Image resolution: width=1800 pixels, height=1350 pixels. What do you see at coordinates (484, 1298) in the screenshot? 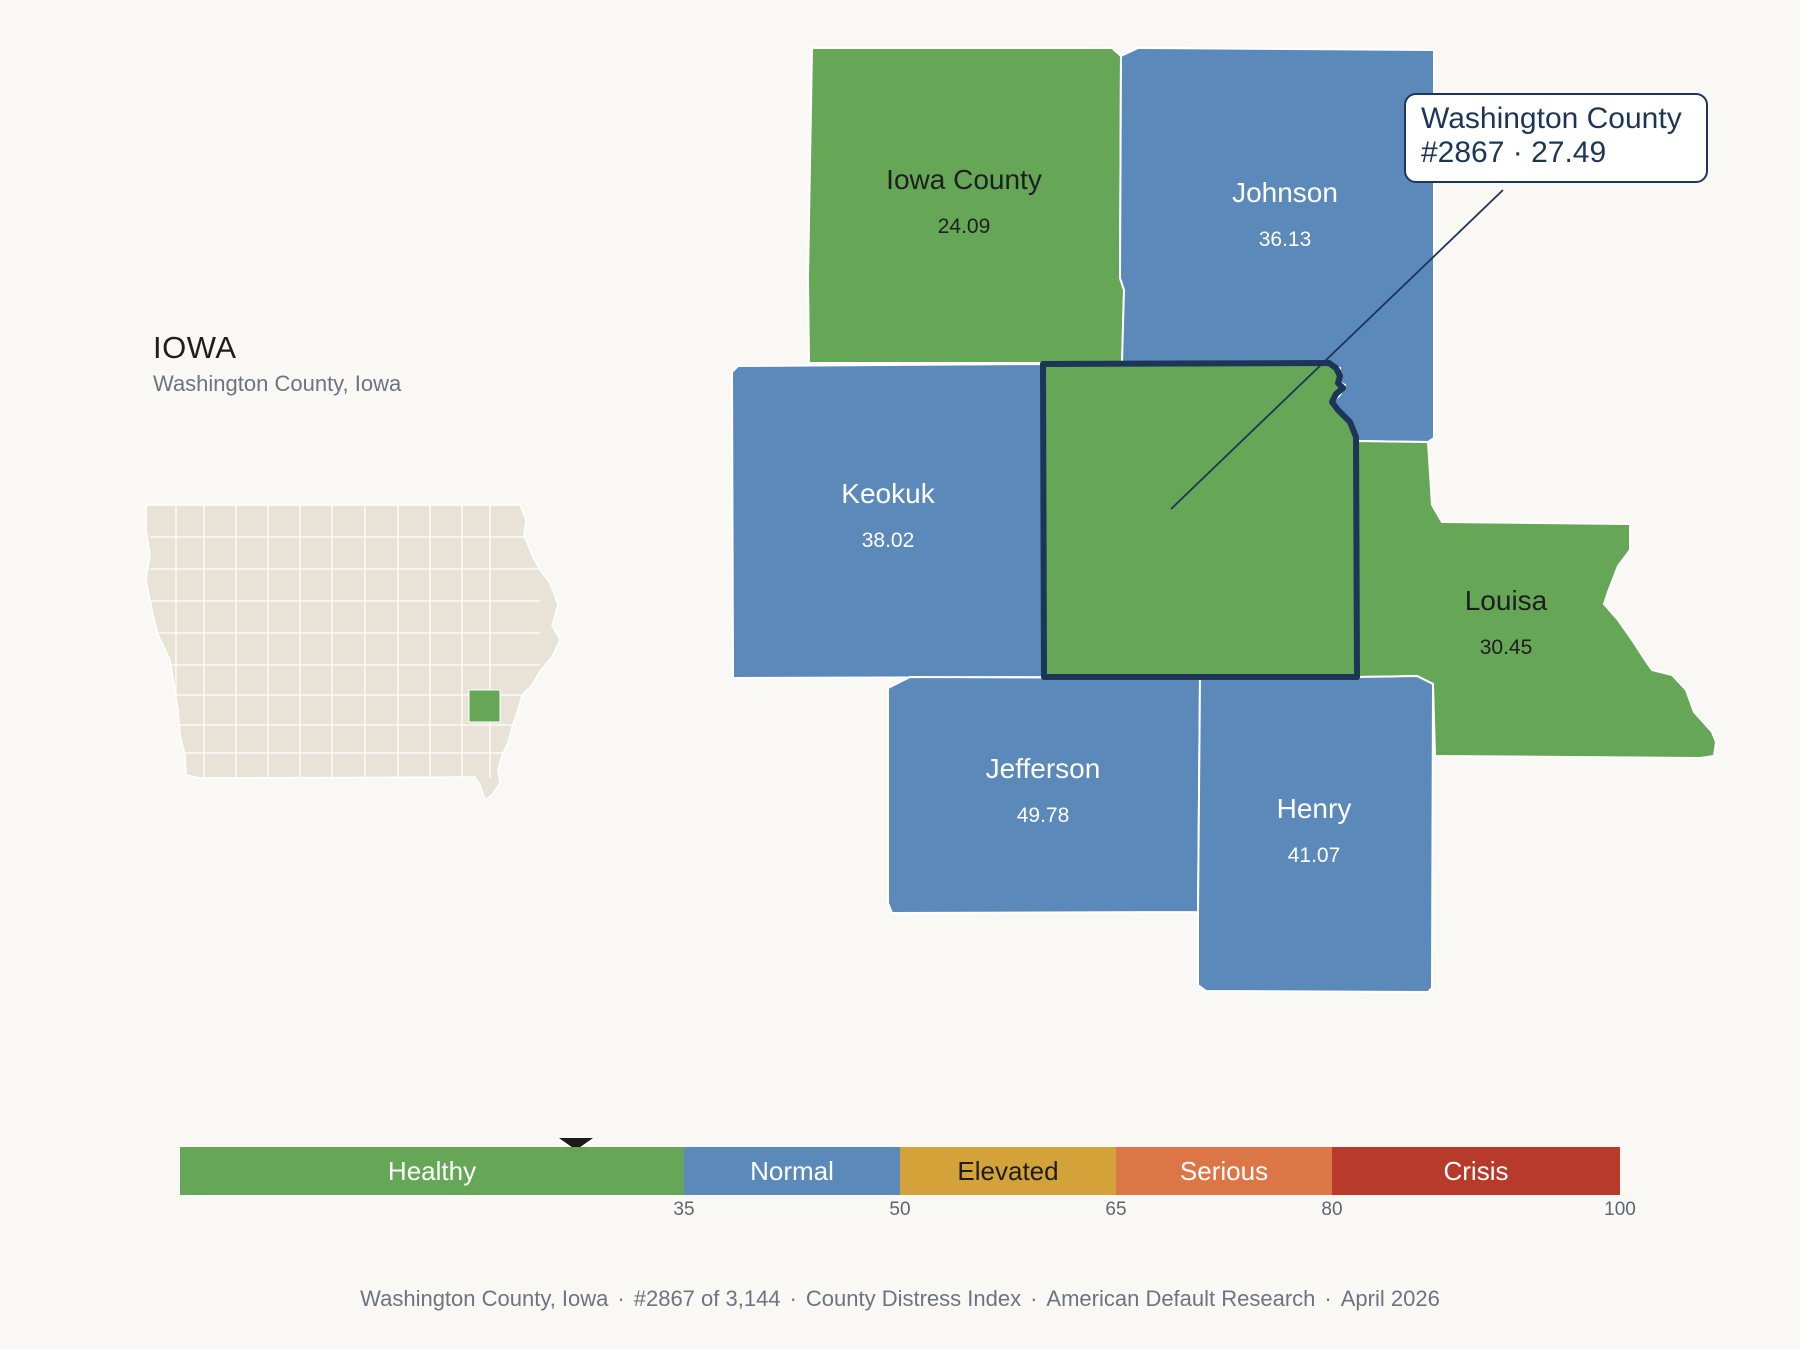
I see `footer-place: Washington County, Iowa` at bounding box center [484, 1298].